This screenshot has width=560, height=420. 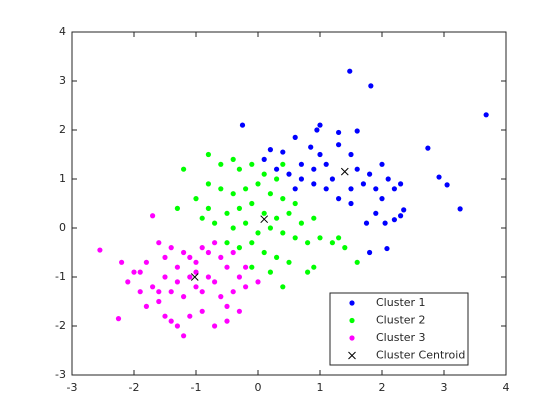 What do you see at coordinates (134, 387) in the screenshot?
I see `x-tick-label: -2` at bounding box center [134, 387].